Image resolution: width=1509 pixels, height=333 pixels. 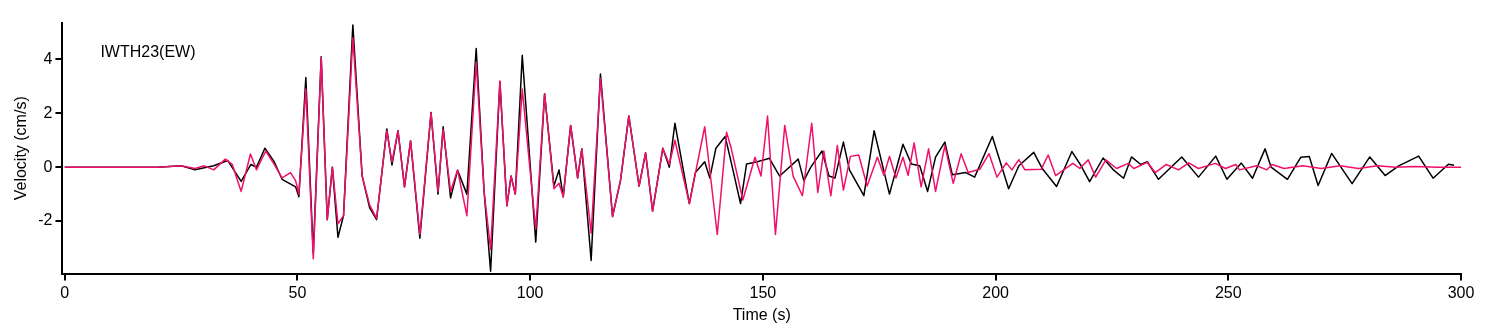 I want to click on x-tick-label: 100, so click(x=530, y=292).